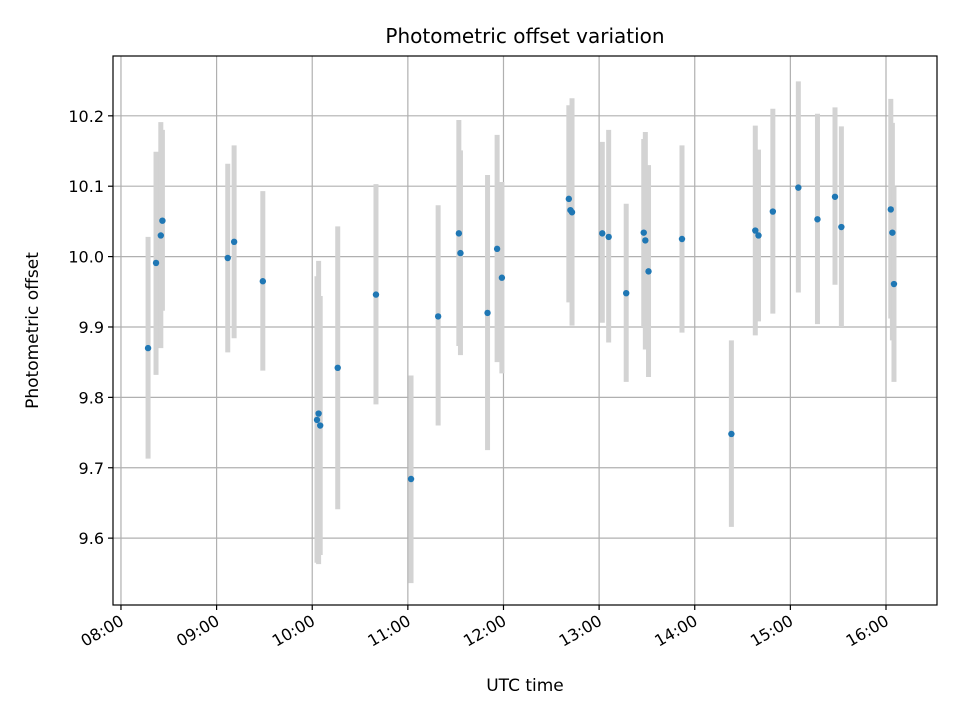  What do you see at coordinates (102, 631) in the screenshot?
I see `x-tick-label: 08:00` at bounding box center [102, 631].